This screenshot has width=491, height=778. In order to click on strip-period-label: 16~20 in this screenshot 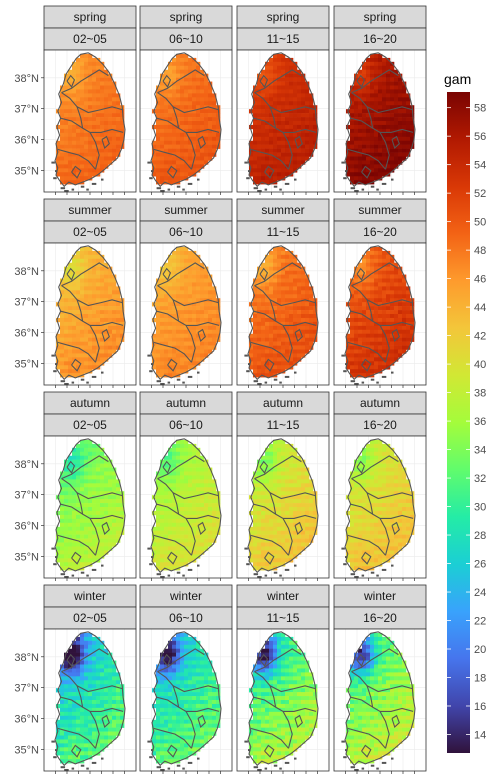, I will do `click(380, 232)`.